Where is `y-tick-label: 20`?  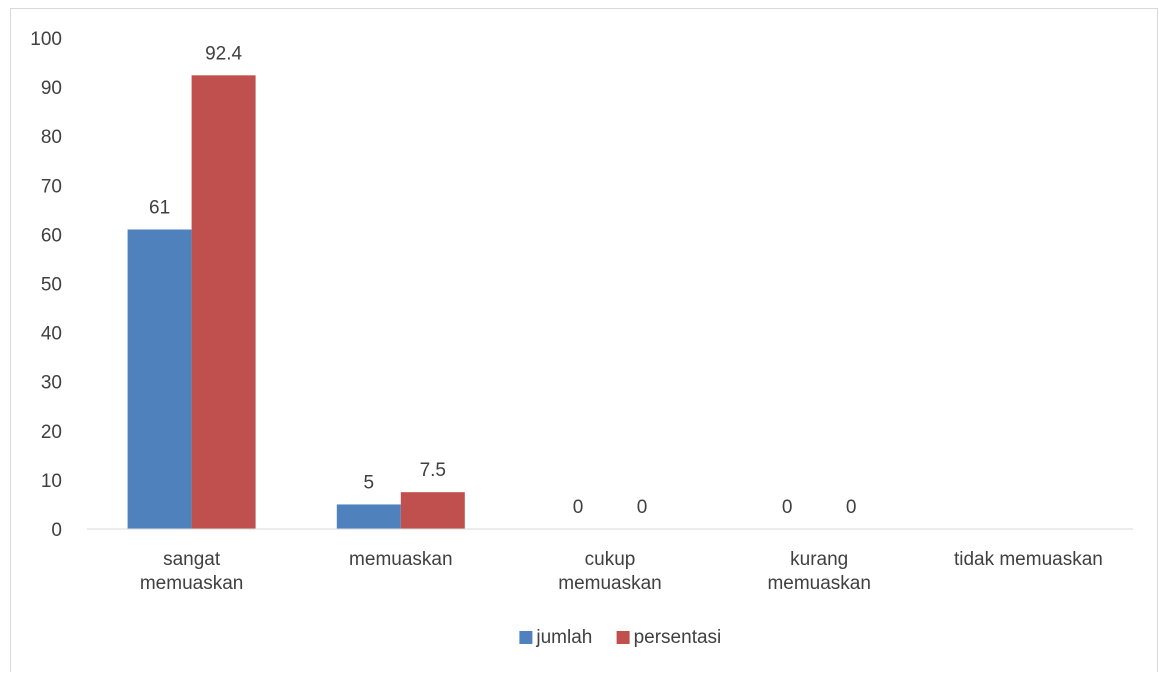 y-tick-label: 20 is located at coordinates (51, 432).